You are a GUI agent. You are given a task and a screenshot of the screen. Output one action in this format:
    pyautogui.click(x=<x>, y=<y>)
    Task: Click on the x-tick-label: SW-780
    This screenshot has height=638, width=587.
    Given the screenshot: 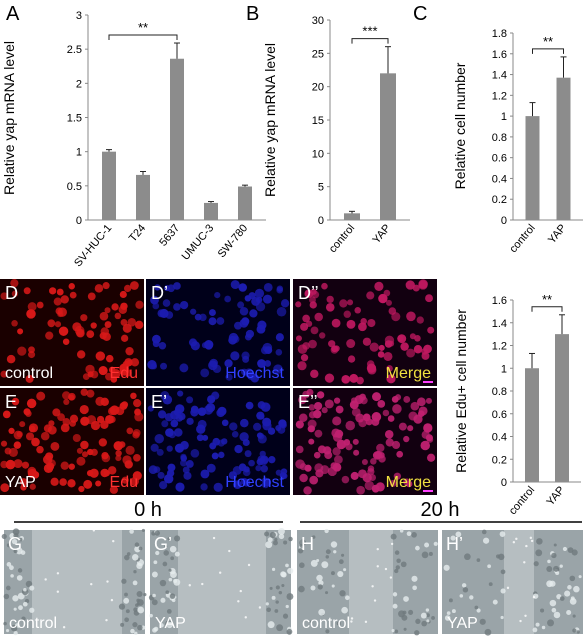 What is the action you would take?
    pyautogui.click(x=233, y=241)
    